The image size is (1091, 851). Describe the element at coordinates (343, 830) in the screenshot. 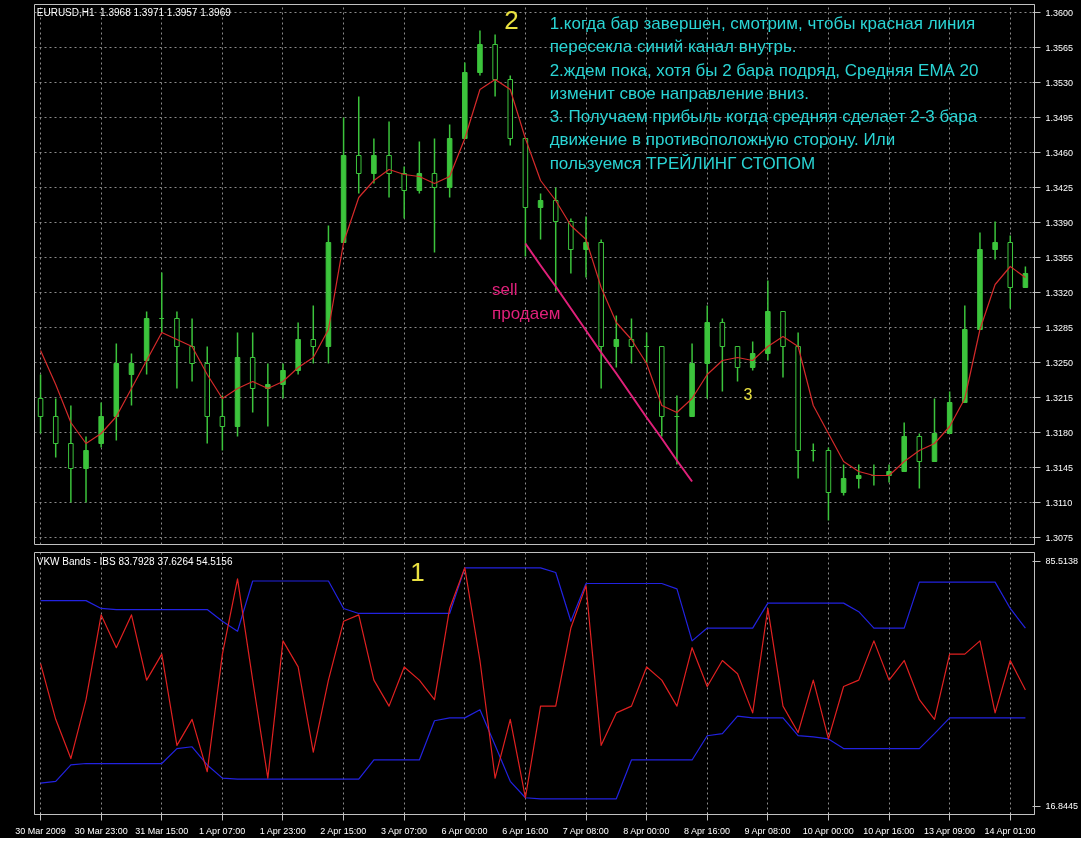

I see `x-tick-label: 2 Apr 15:00` at that location.